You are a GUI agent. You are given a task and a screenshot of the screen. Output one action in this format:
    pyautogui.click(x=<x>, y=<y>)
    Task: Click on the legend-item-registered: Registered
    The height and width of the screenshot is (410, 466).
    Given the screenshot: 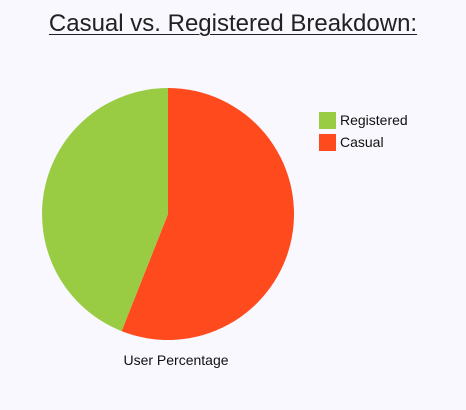 What is the action you would take?
    pyautogui.click(x=363, y=120)
    